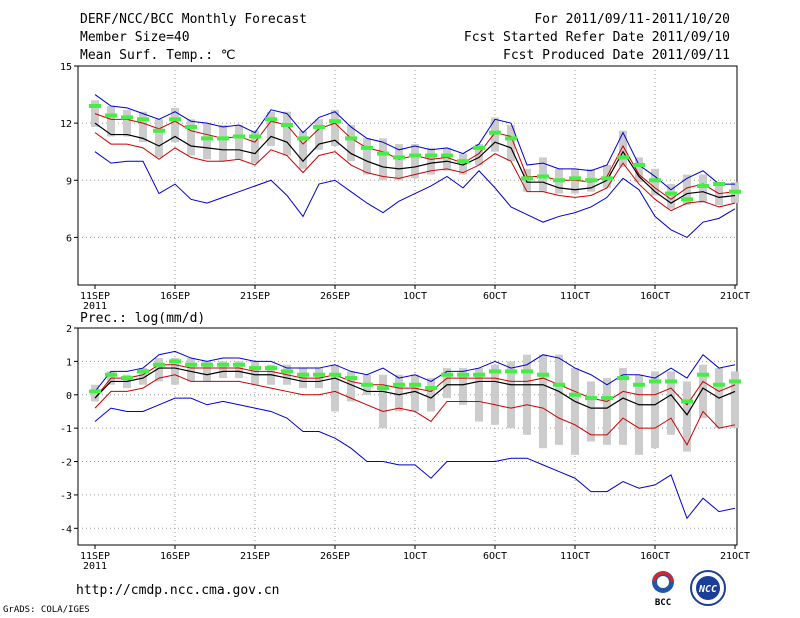  What do you see at coordinates (175, 296) in the screenshot?
I see `panel1-xtick-label: 16SEP` at bounding box center [175, 296].